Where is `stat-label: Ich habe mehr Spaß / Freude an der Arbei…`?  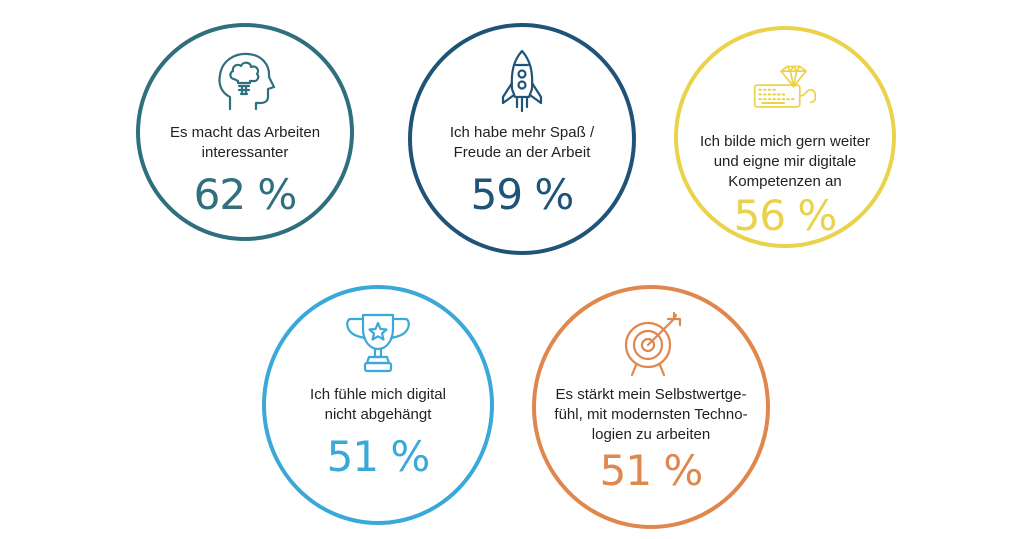 stat-label: Ich habe mehr Spaß / Freude an der Arbei… is located at coordinates (522, 142).